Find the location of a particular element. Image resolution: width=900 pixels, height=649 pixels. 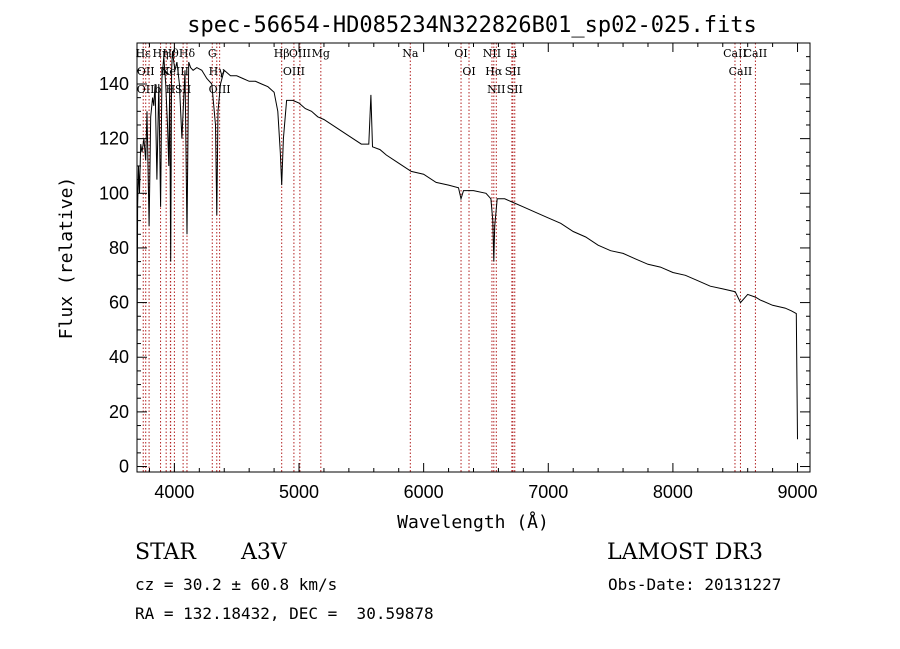

line-marker-label-0: Hε is located at coordinates (144, 53).